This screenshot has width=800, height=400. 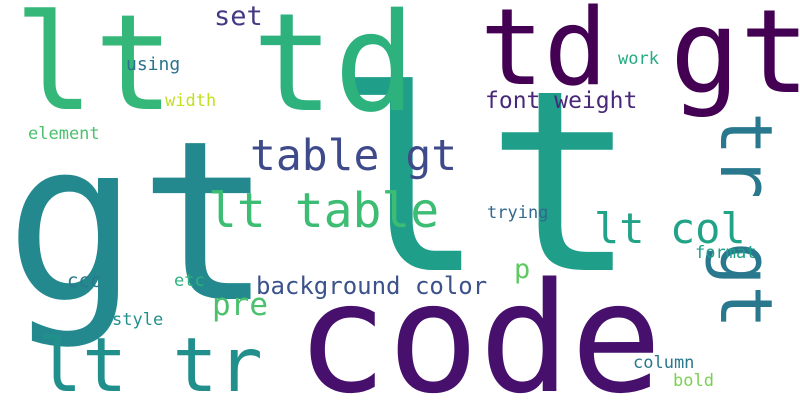 I want to click on word-background-color: background color, so click(x=372, y=286).